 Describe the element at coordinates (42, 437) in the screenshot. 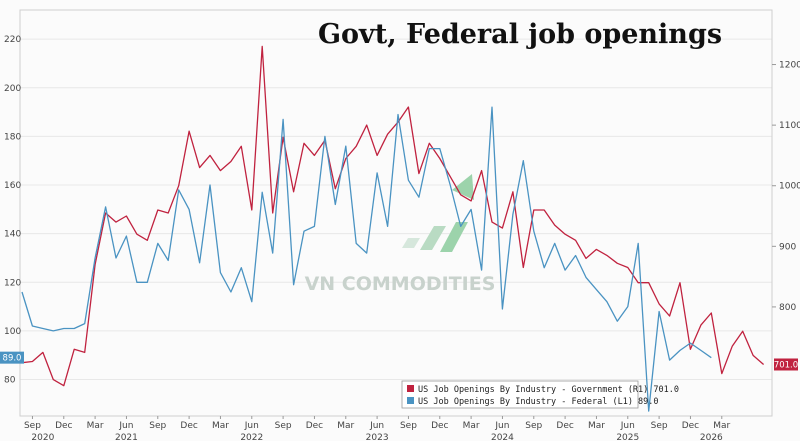

I see `x-year-label: 2020` at that location.